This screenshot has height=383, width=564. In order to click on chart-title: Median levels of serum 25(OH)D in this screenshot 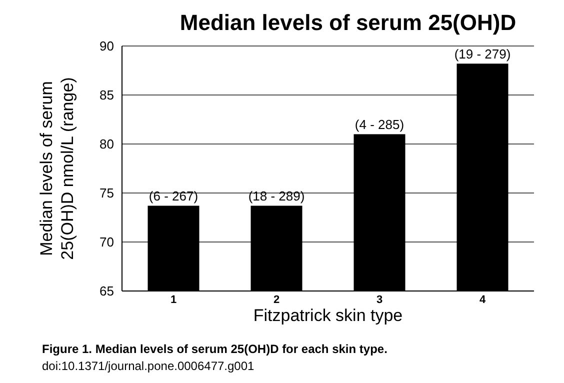, I will do `click(348, 22)`.